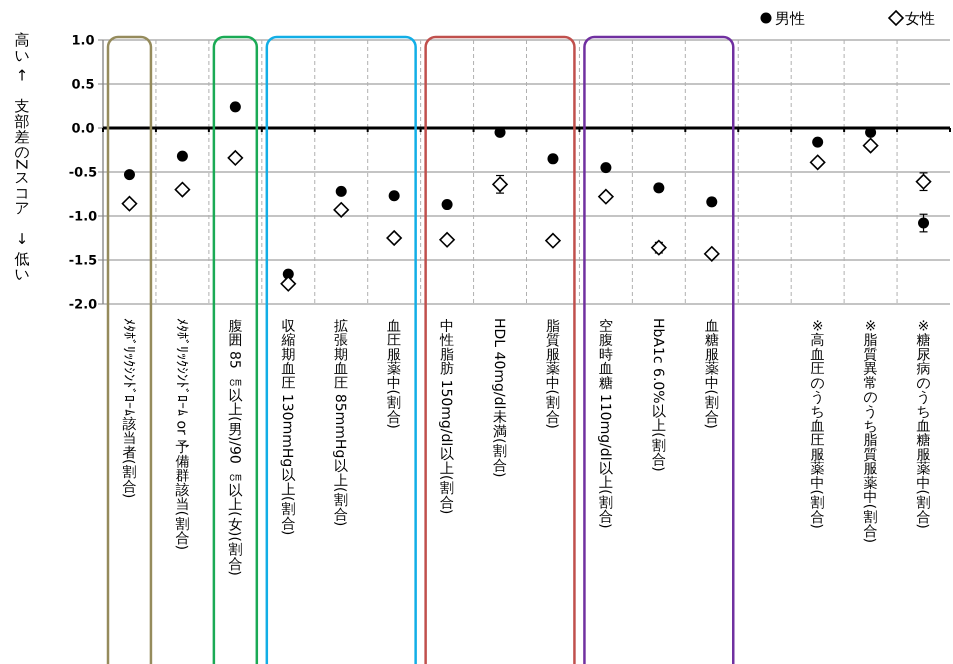 This screenshot has width=953, height=664. What do you see at coordinates (83, 173) in the screenshot?
I see `y-tick-label: -0.5` at bounding box center [83, 173].